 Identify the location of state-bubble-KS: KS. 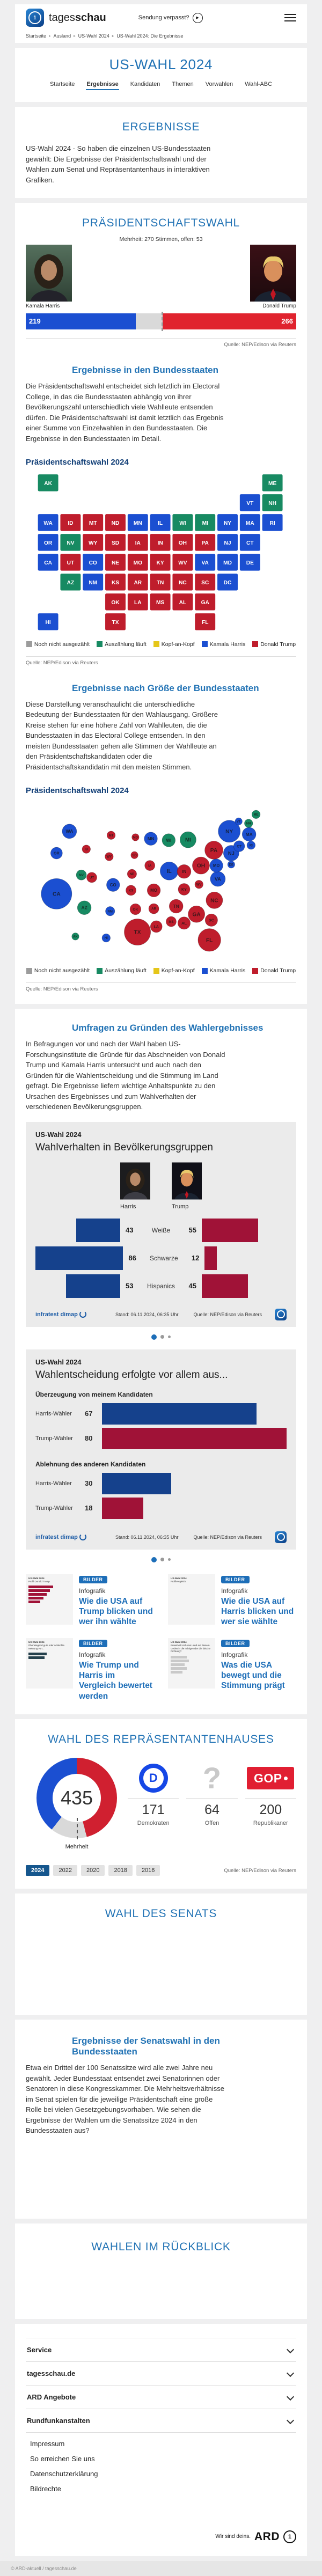
(131, 890).